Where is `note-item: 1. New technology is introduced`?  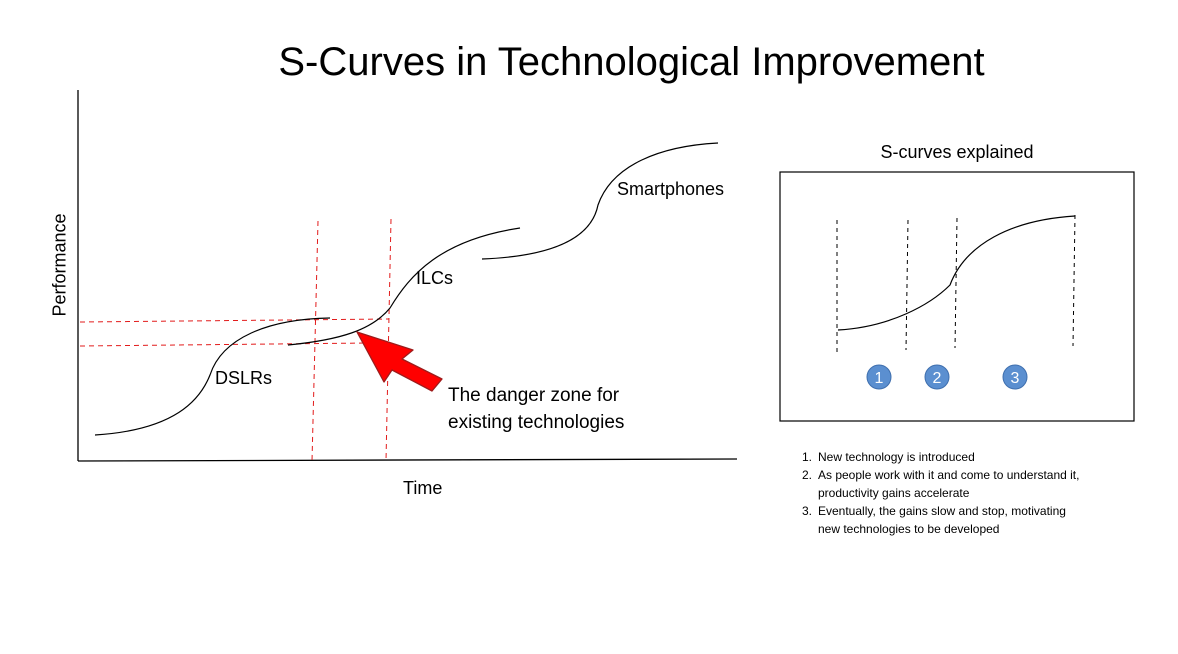 note-item: 1. New technology is introduced is located at coordinates (940, 457).